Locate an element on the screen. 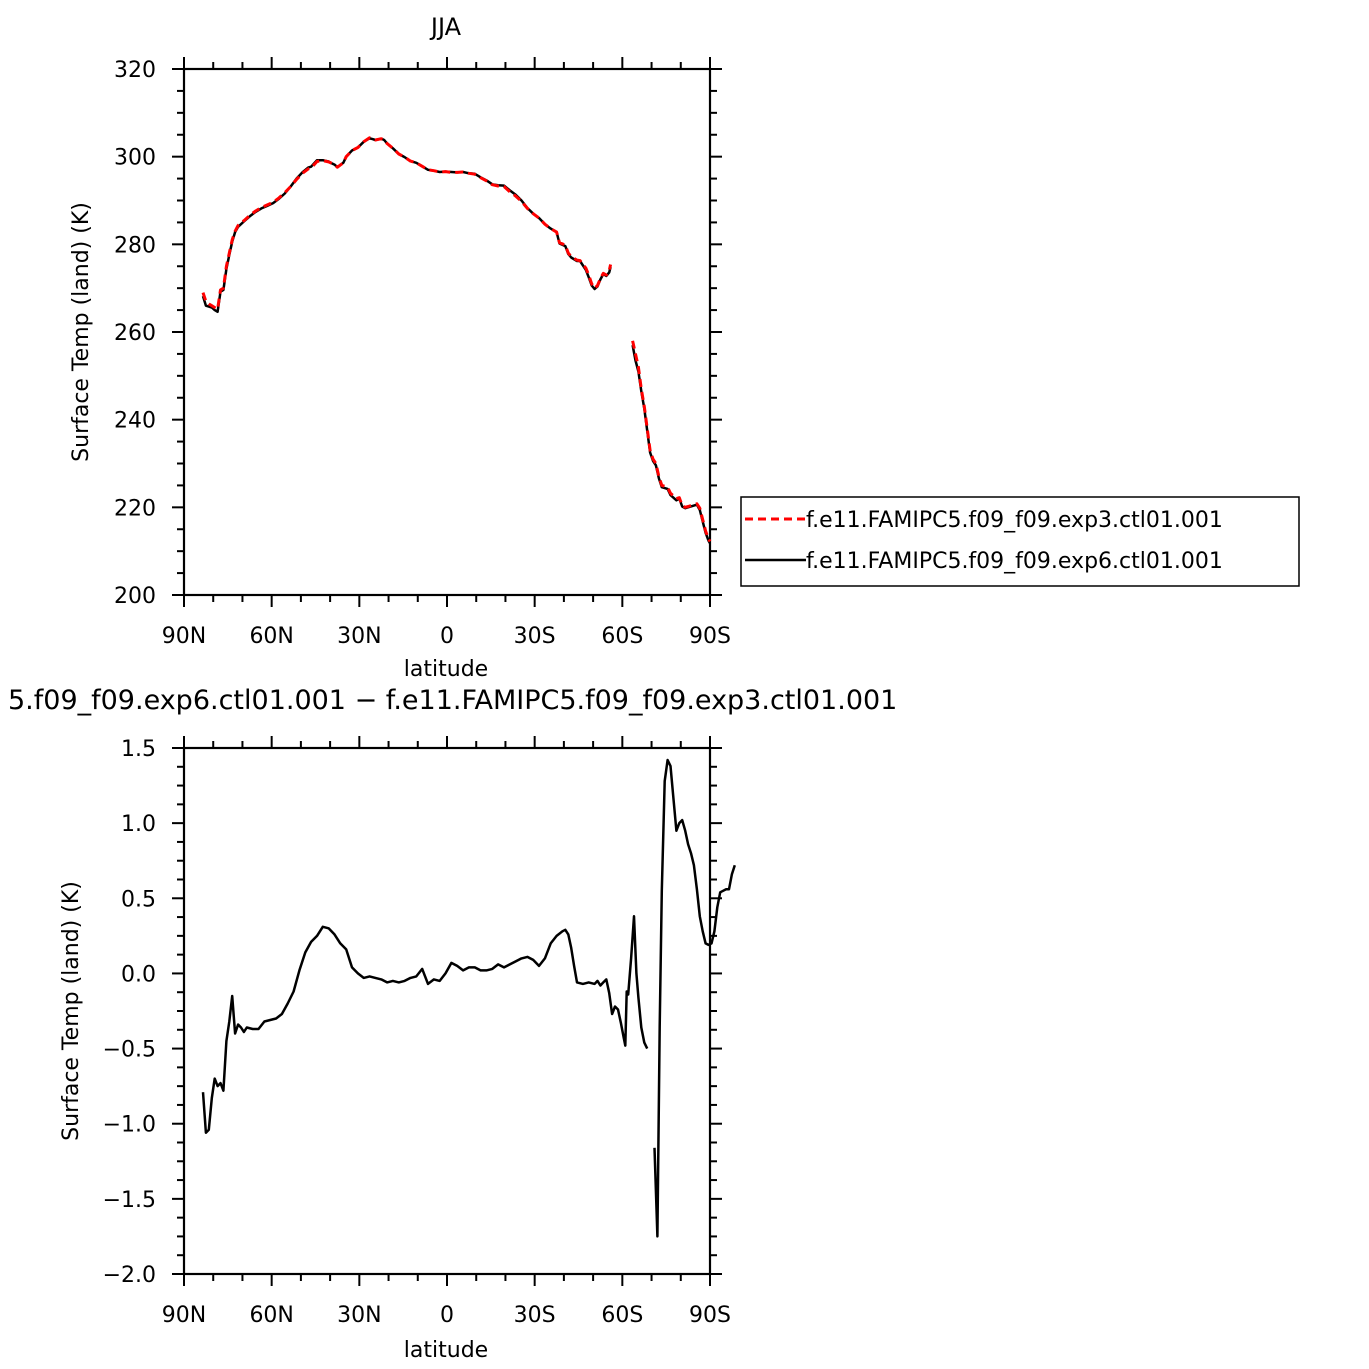  bottom-x-axis-label: latitude is located at coordinates (446, 1350).